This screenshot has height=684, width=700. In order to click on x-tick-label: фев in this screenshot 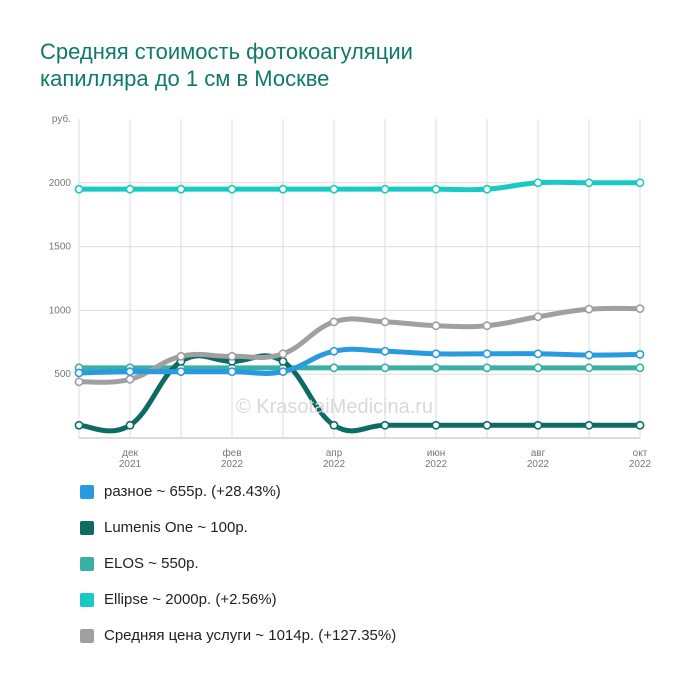, I will do `click(231, 453)`.